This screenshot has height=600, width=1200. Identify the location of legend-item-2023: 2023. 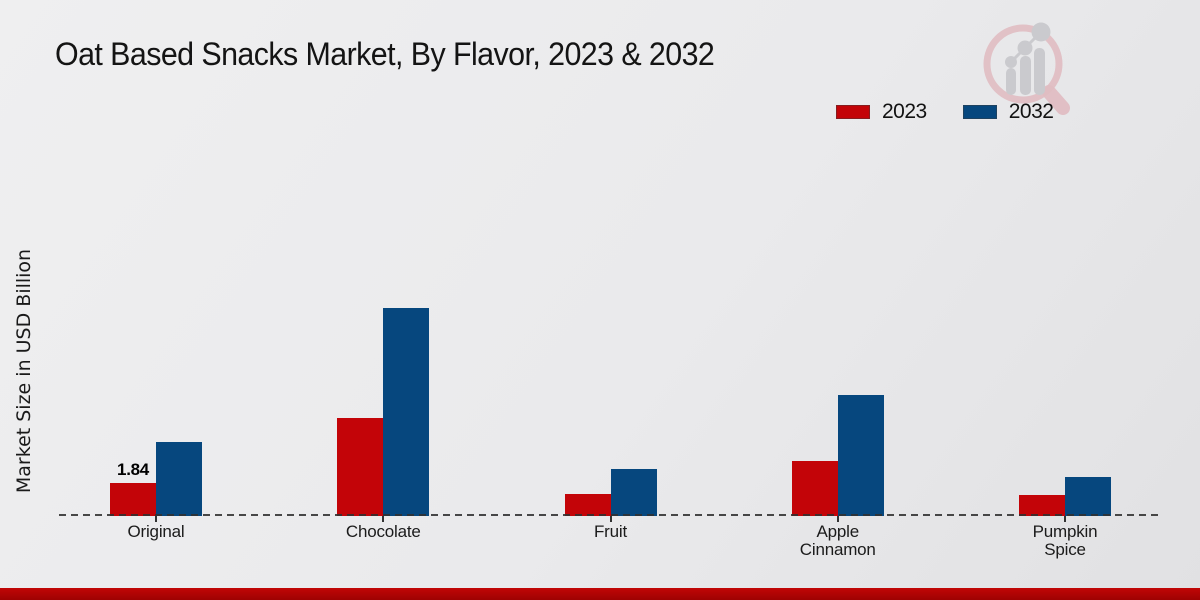
(881, 112).